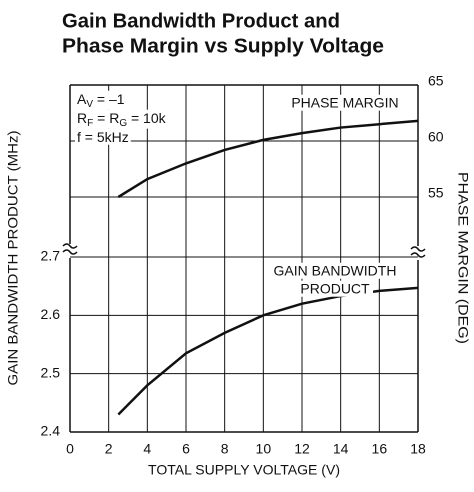 This screenshot has height=492, width=474. I want to click on x-axis-label: TOTAL SUPPLY VOLTAGE (V), so click(244, 470).